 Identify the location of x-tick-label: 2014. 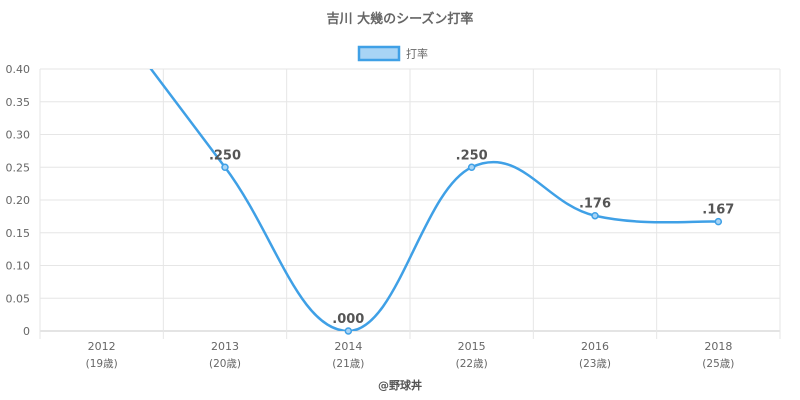
(348, 346).